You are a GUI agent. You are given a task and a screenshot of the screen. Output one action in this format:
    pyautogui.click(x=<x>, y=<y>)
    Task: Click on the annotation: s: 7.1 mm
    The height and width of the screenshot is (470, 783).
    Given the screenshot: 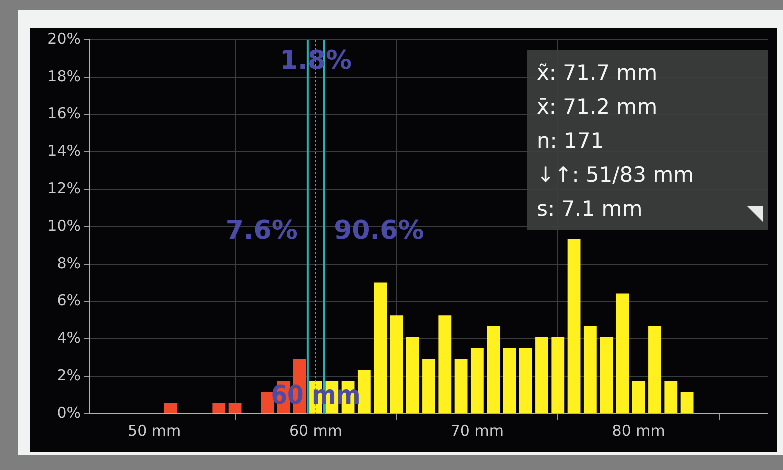 What is the action you would take?
    pyautogui.click(x=590, y=209)
    